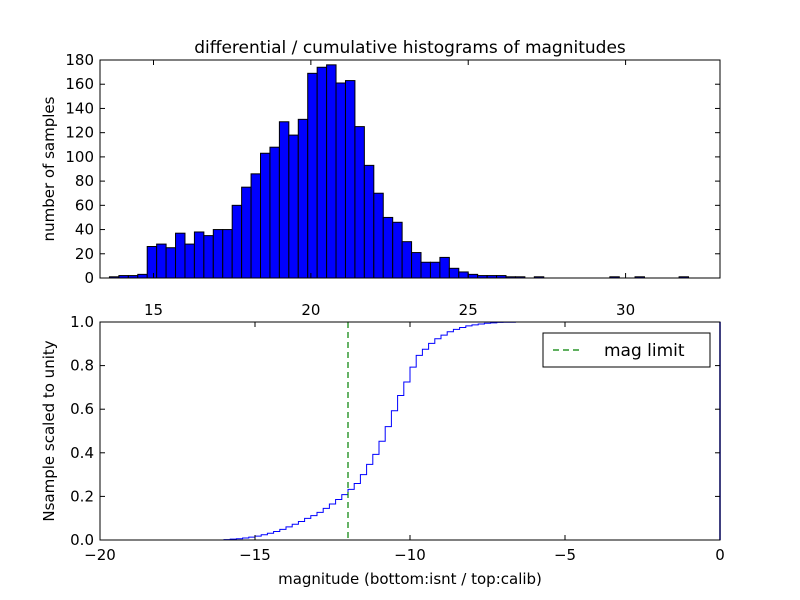 This screenshot has height=600, width=800. Describe the element at coordinates (720, 555) in the screenshot. I see `bottom-x-tick-label: 0` at that location.